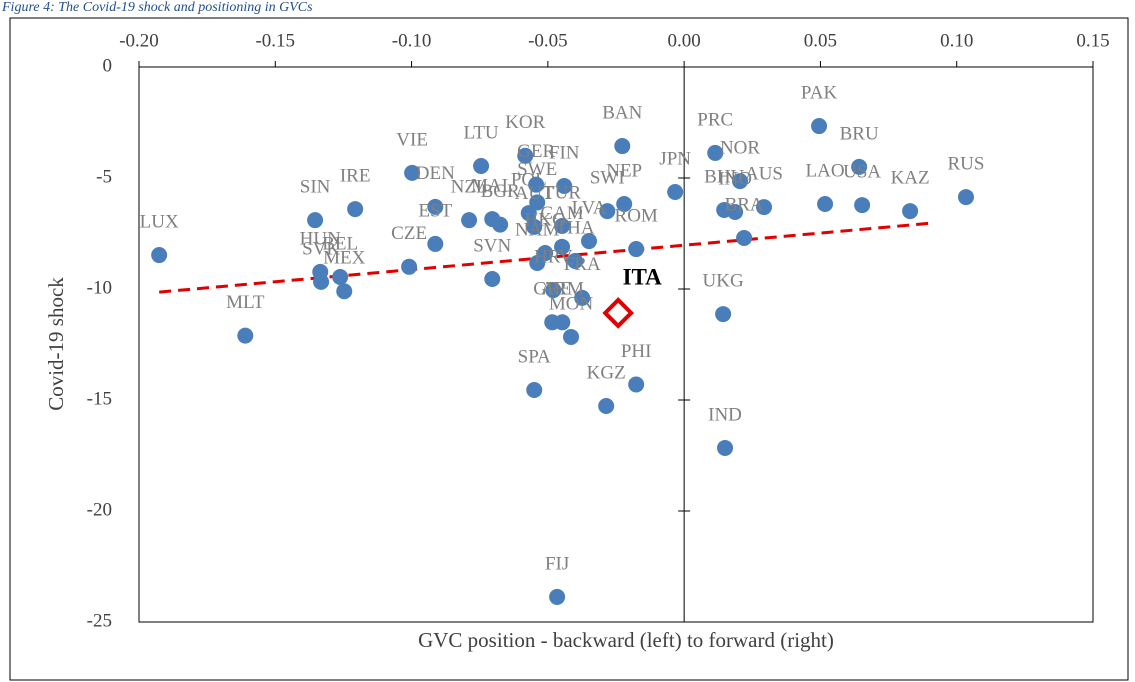  I want to click on x-tick-label: -0.20, so click(139, 40).